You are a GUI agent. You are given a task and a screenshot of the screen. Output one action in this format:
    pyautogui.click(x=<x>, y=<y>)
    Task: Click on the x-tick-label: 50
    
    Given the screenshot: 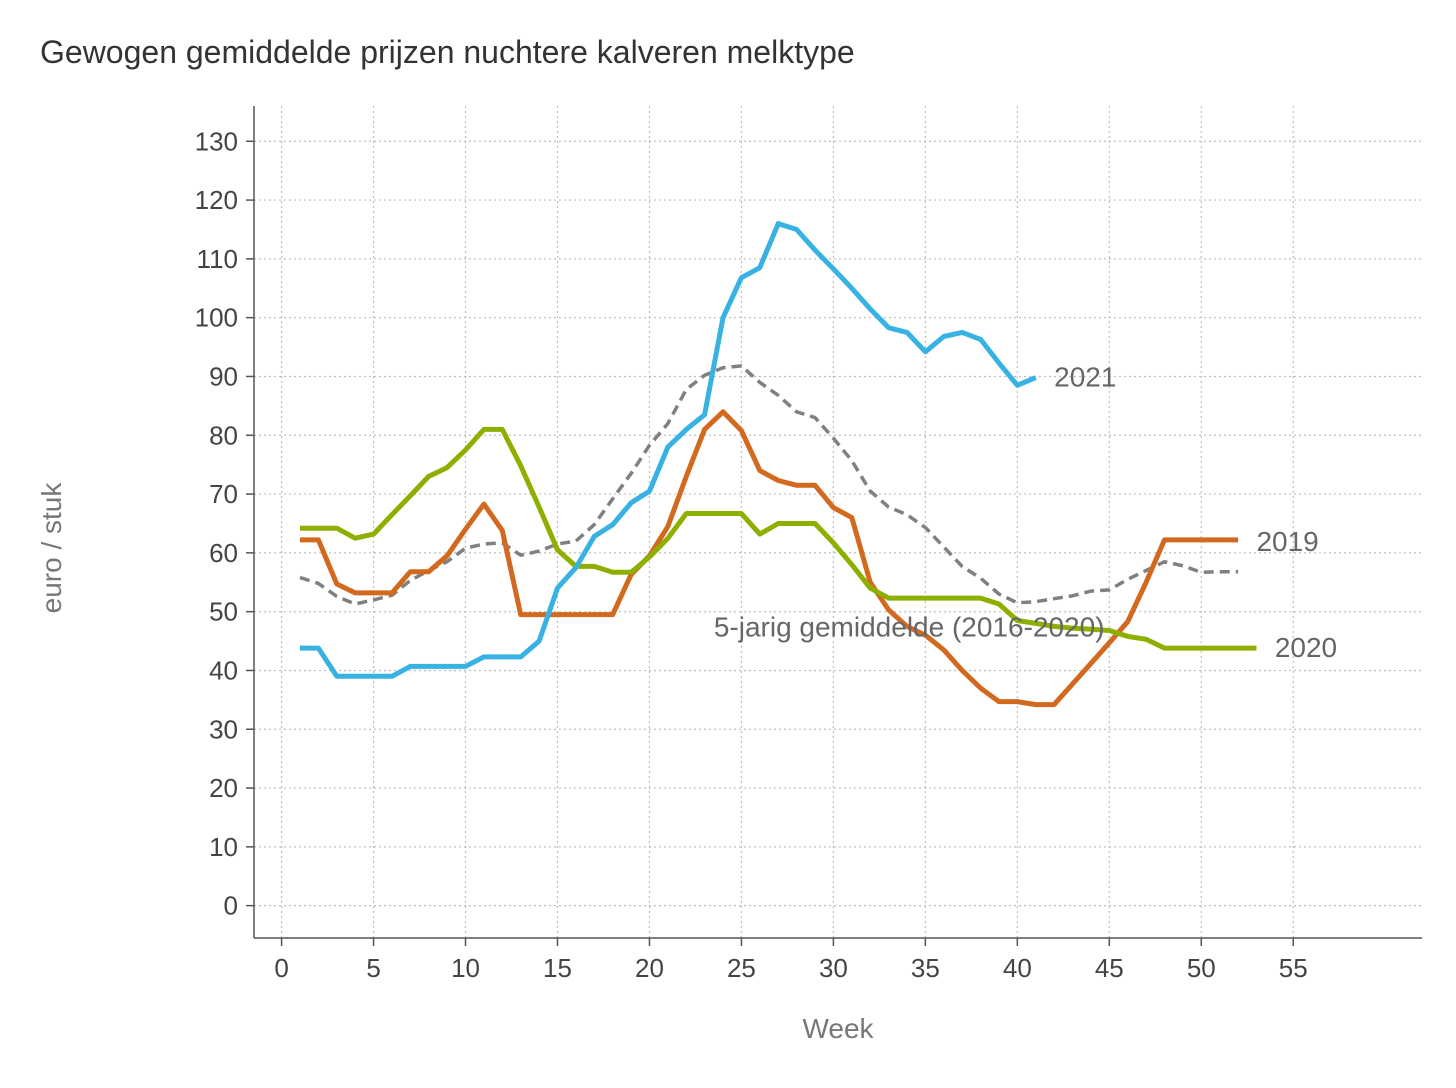 What is the action you would take?
    pyautogui.click(x=1201, y=968)
    